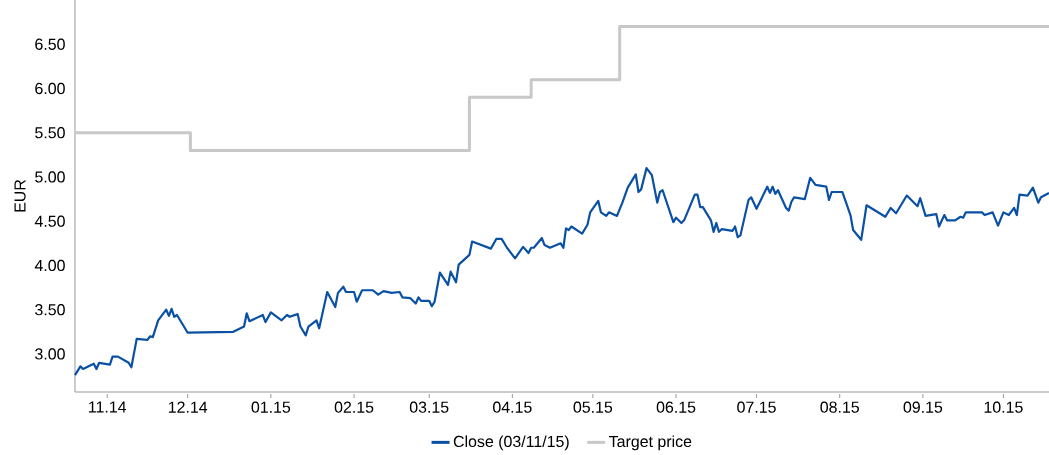 The width and height of the screenshot is (1049, 455). Describe the element at coordinates (271, 407) in the screenshot. I see `x-tick-label: 01.15` at that location.